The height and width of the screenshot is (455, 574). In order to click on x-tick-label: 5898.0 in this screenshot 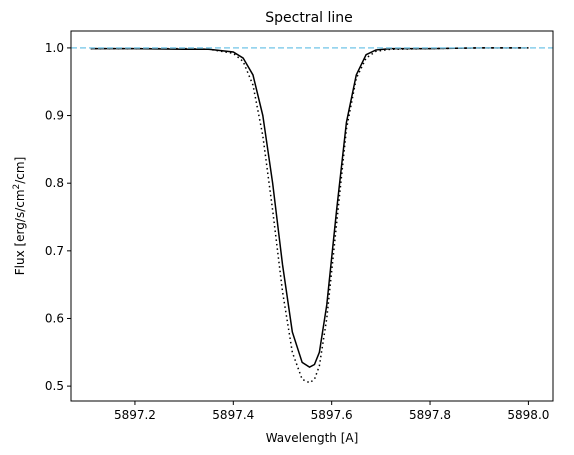, I will do `click(528, 415)`.